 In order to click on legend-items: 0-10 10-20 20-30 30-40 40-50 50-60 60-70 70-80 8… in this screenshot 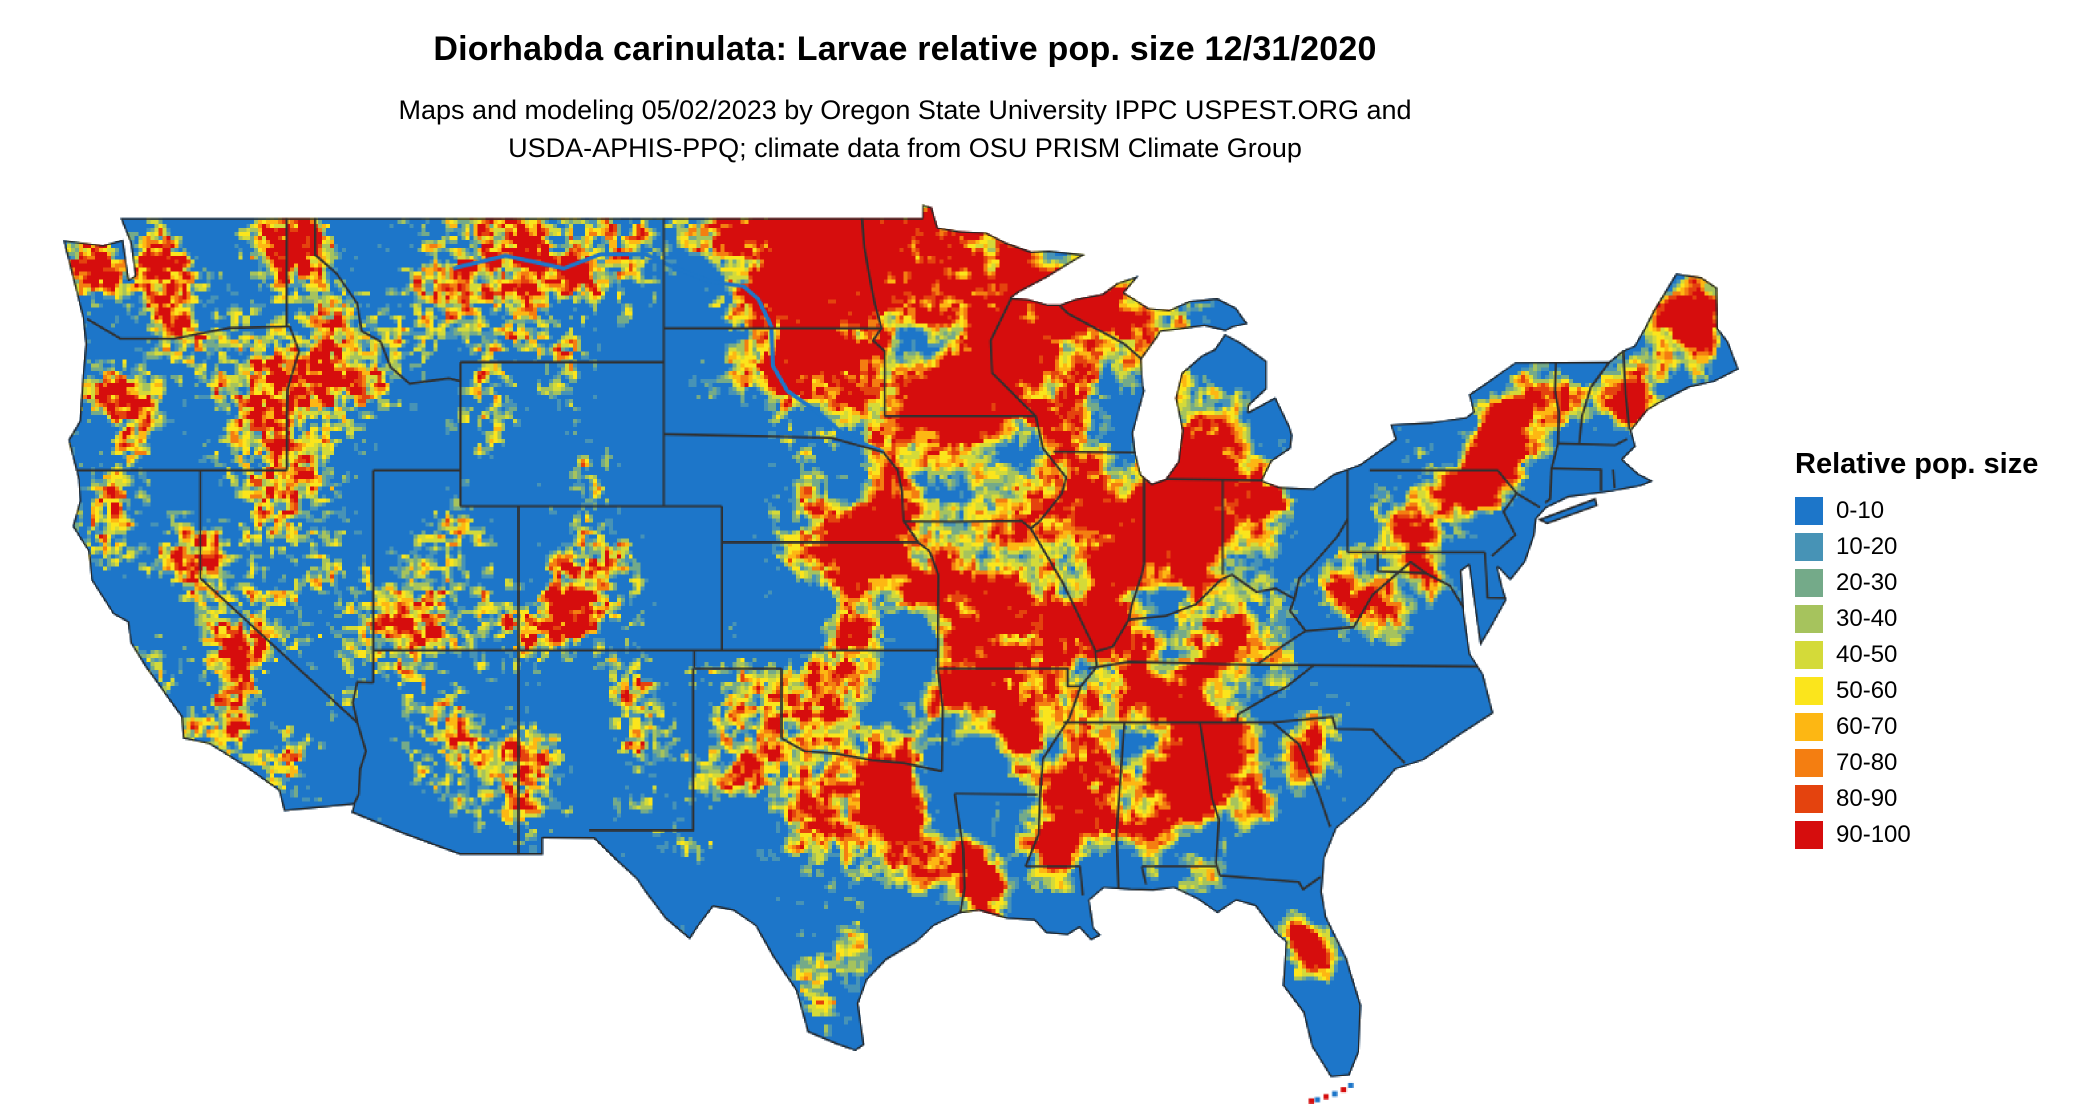, I will do `click(1940, 673)`.